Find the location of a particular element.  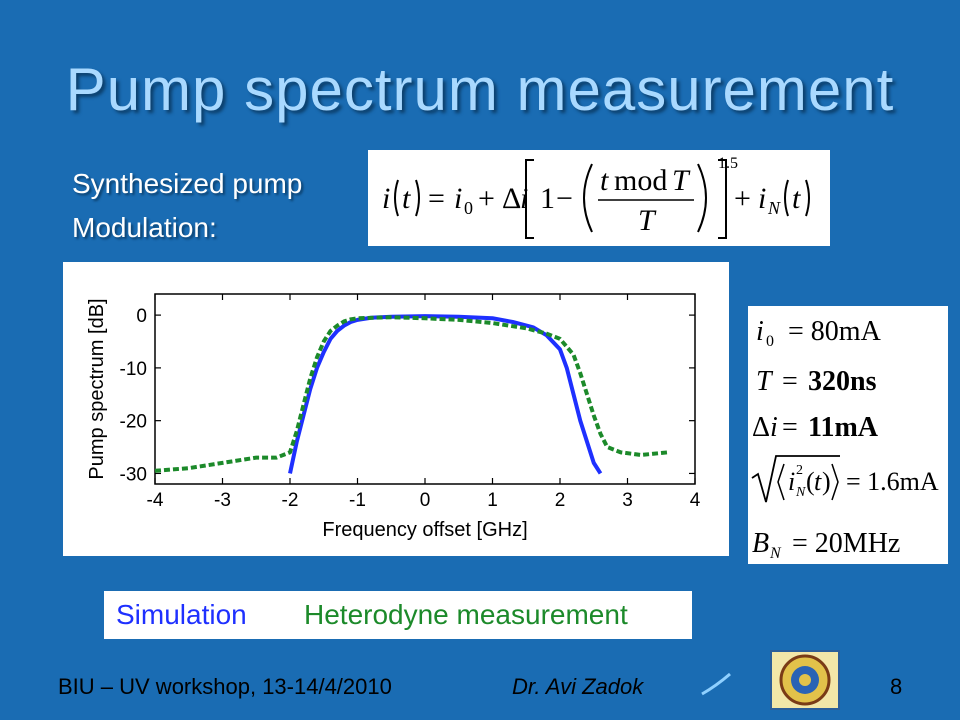

university-logo is located at coordinates (805, 680).